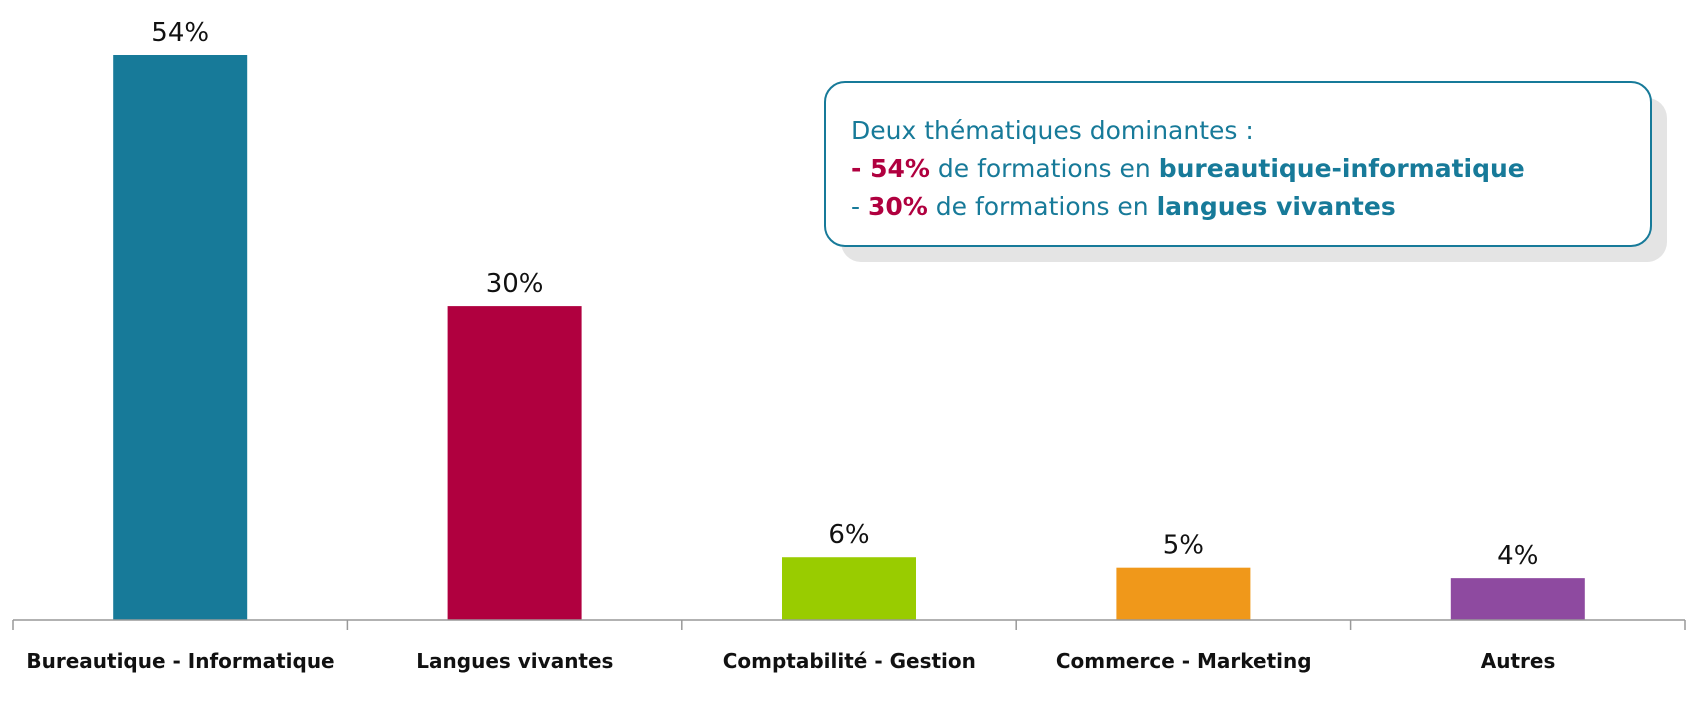 This screenshot has height=708, width=1689. Describe the element at coordinates (180, 661) in the screenshot. I see `x-tick-label: Bureautique - Informatique` at that location.